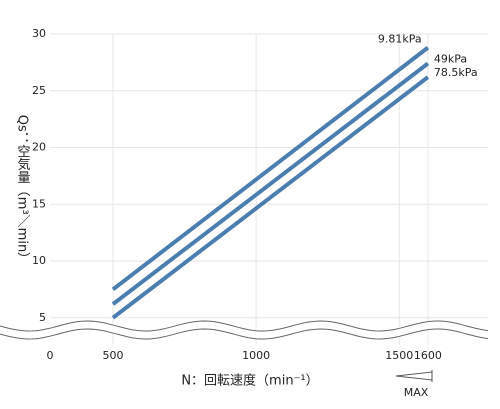 The width and height of the screenshot is (500, 409). Describe the element at coordinates (112, 355) in the screenshot. I see `x-tick-label: 500` at that location.